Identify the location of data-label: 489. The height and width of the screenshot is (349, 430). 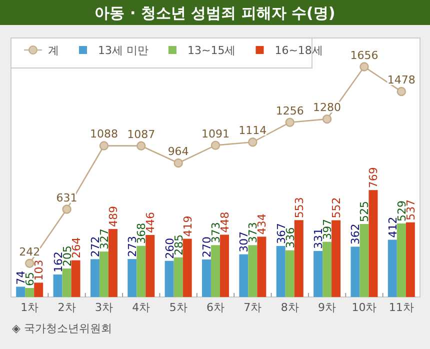
(113, 217).